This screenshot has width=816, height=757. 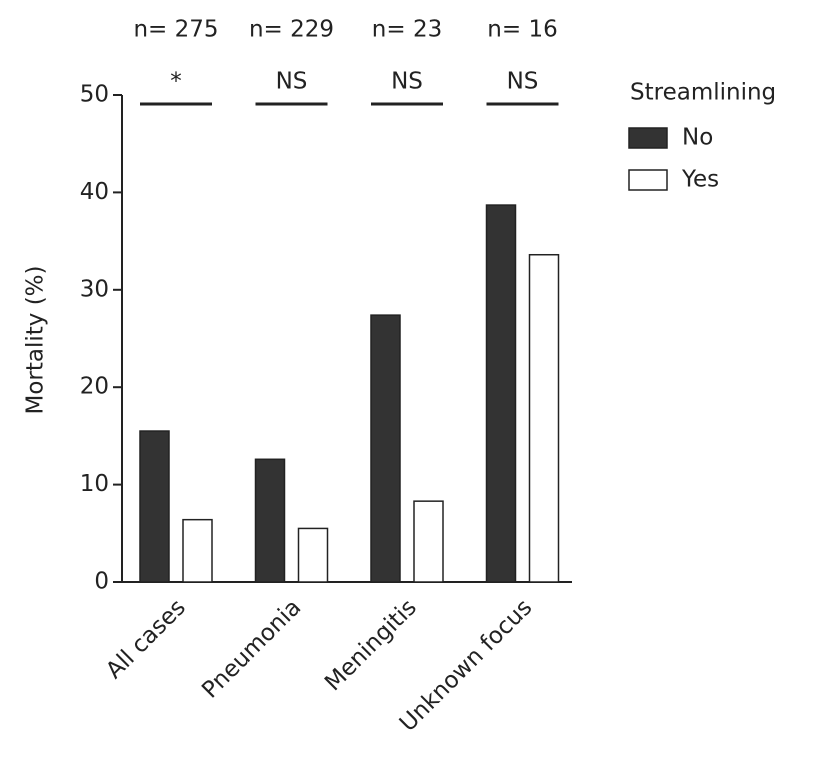 What do you see at coordinates (94, 192) in the screenshot?
I see `y-tick-label: 40` at bounding box center [94, 192].